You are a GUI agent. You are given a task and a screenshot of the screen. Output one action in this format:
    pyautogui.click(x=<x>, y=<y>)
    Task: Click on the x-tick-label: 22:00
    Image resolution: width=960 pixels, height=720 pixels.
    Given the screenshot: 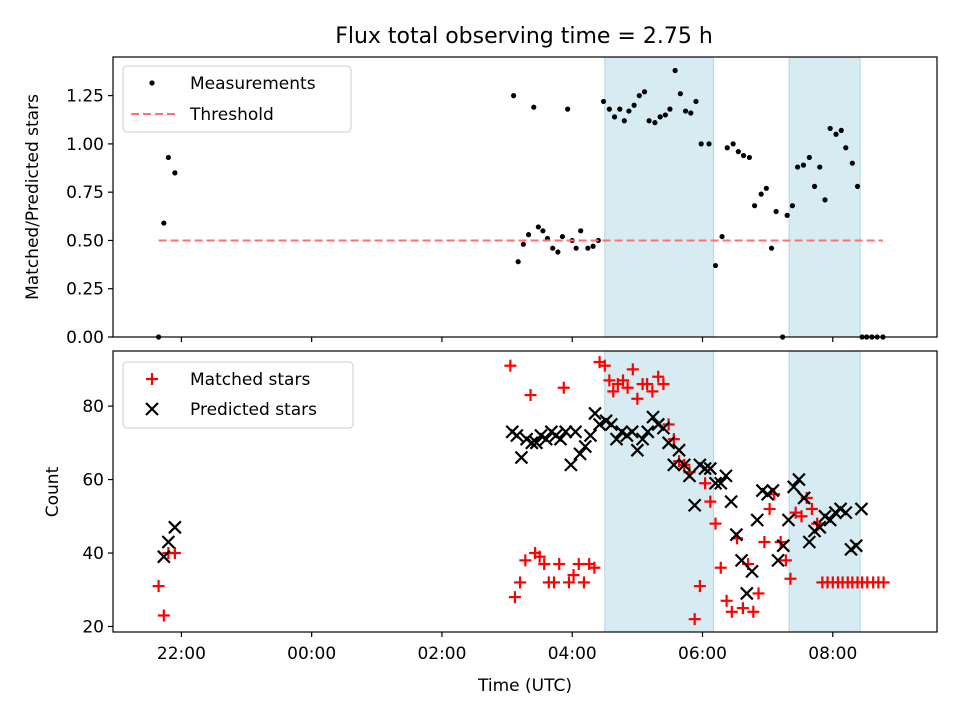 What is the action you would take?
    pyautogui.click(x=181, y=654)
    